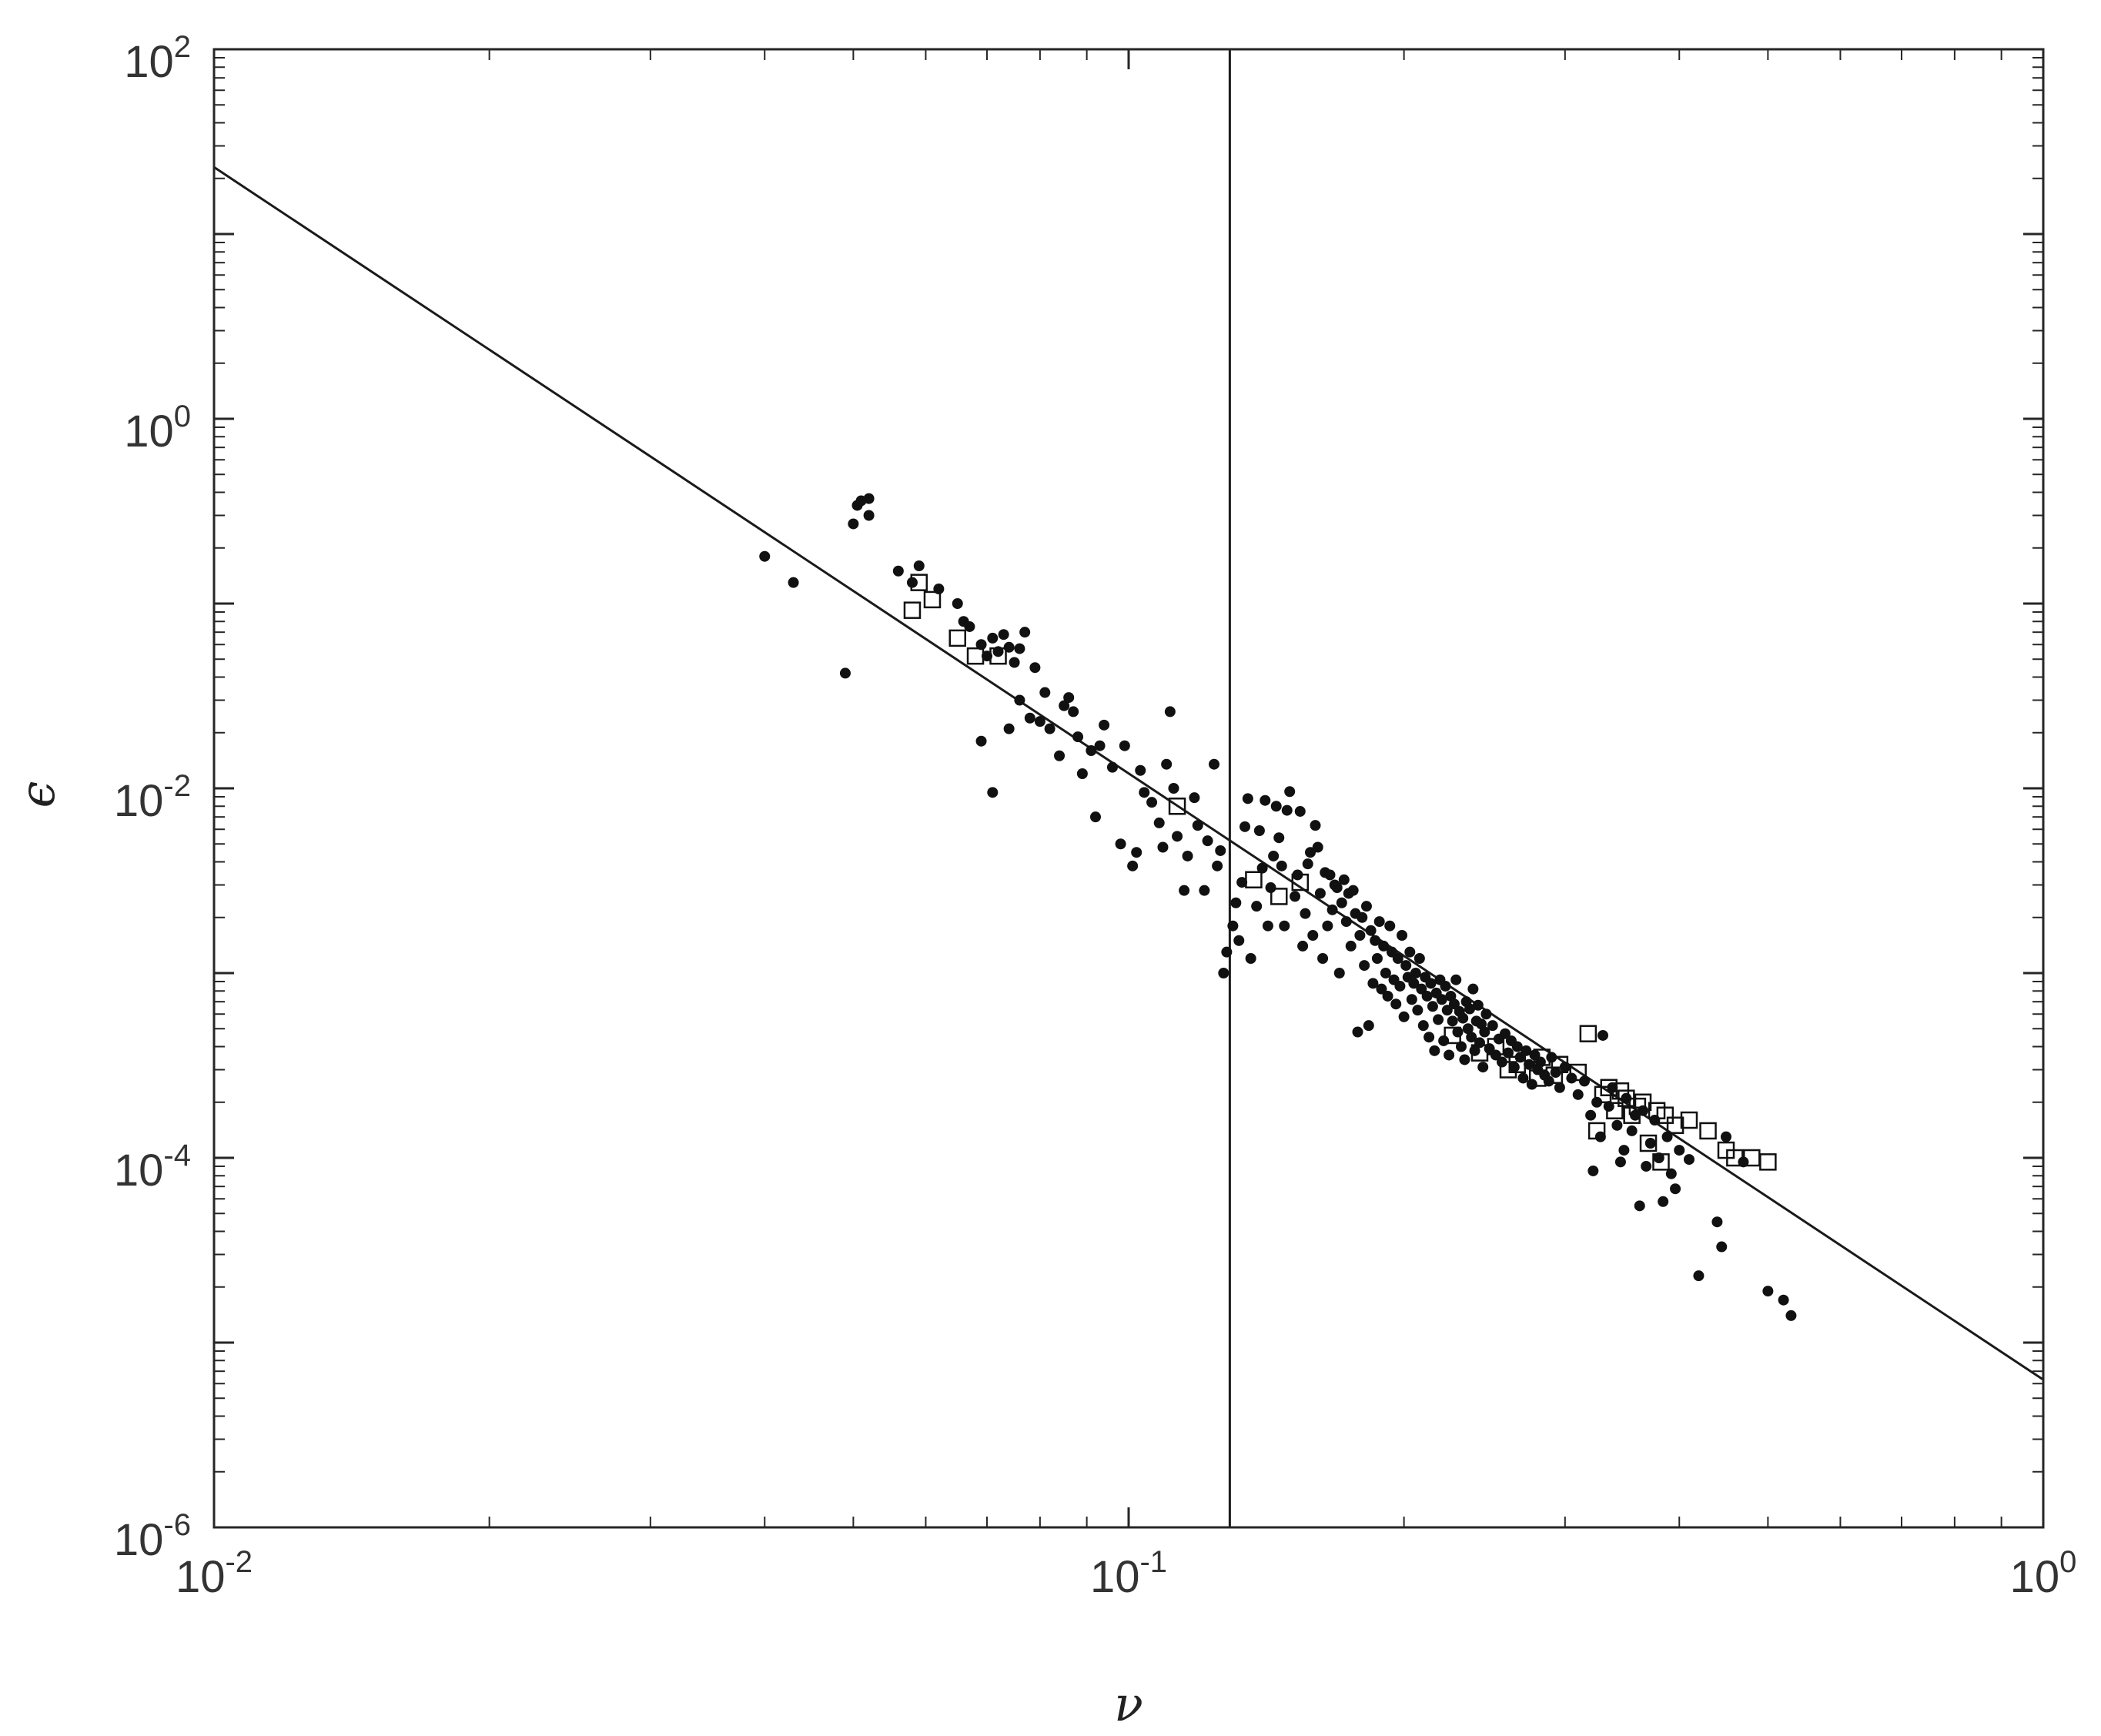  I want to click on y-tick-label: 100, so click(157, 429).